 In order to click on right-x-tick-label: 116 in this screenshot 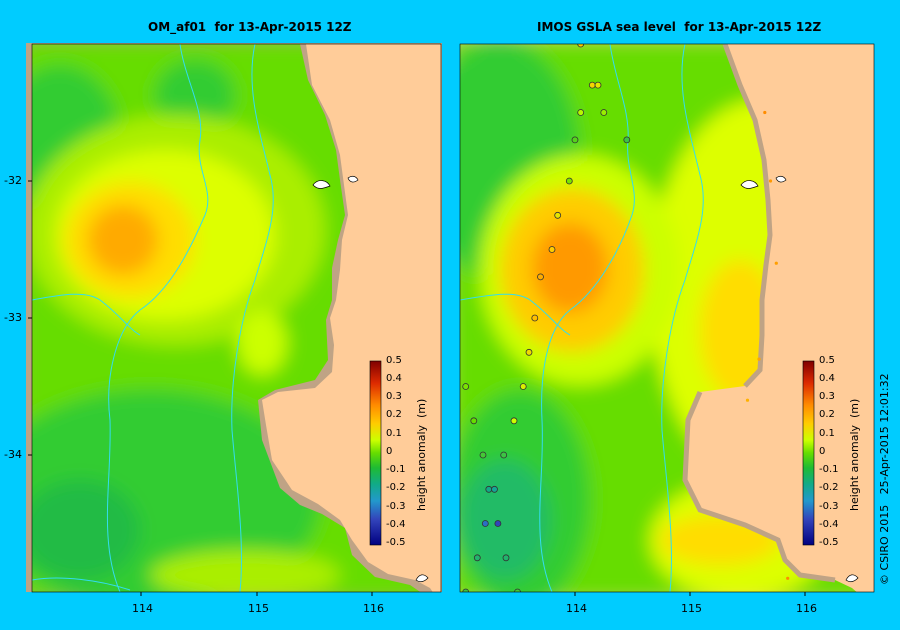, I will do `click(806, 608)`.